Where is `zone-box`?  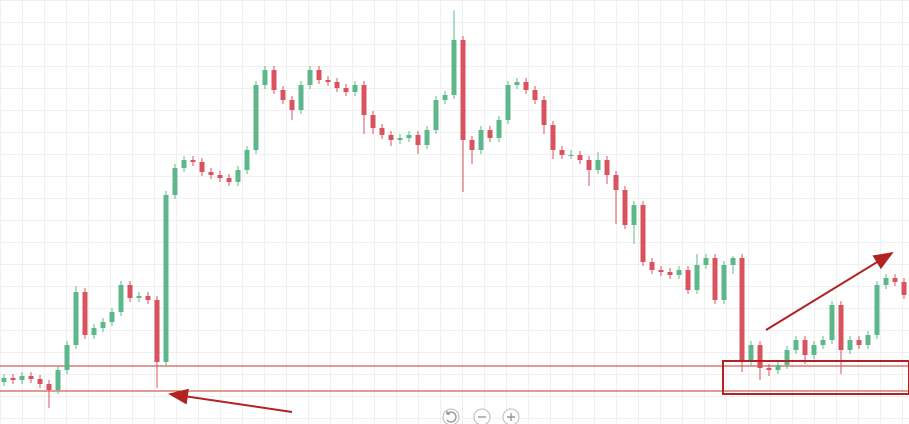 zone-box is located at coordinates (815, 377).